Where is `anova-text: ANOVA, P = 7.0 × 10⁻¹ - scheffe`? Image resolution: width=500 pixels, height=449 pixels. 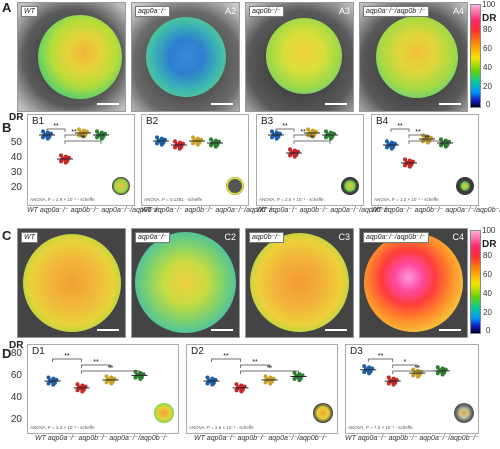
anova-text: ANOVA, P = 7.0 × 10⁻¹ - scheffe is located at coordinates (380, 427).